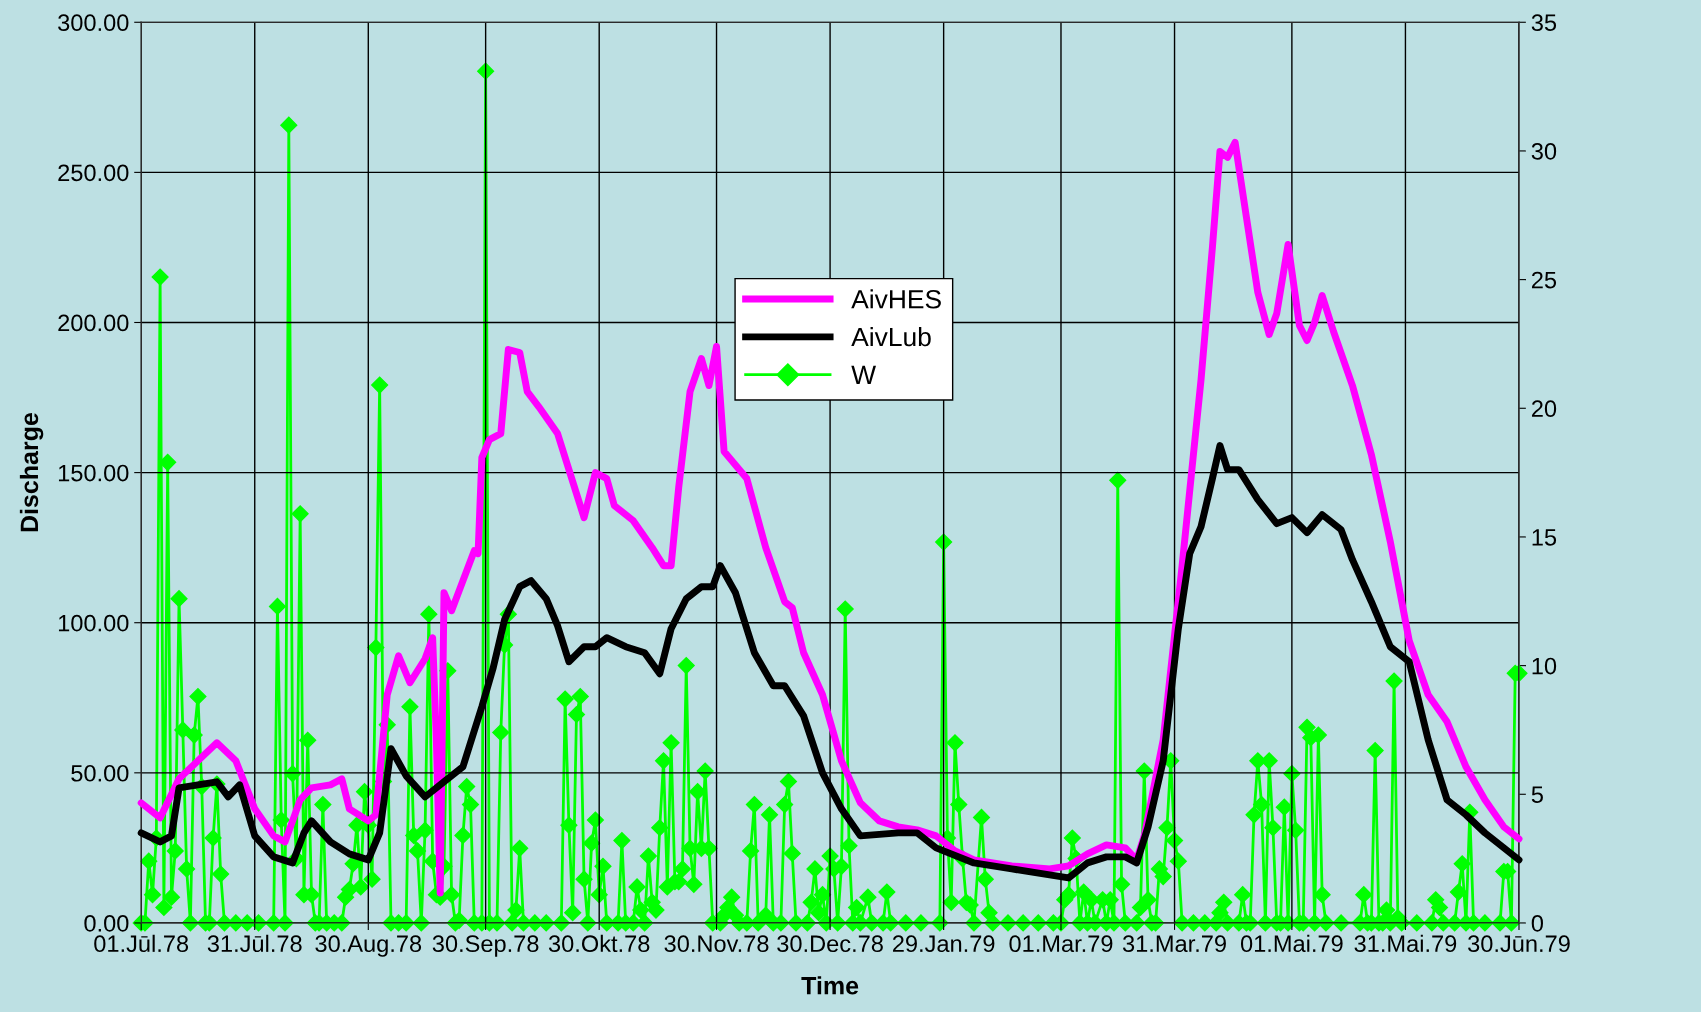 This screenshot has height=1012, width=1701. I want to click on x-tick-label: 01.Mar.79, so click(1061, 944).